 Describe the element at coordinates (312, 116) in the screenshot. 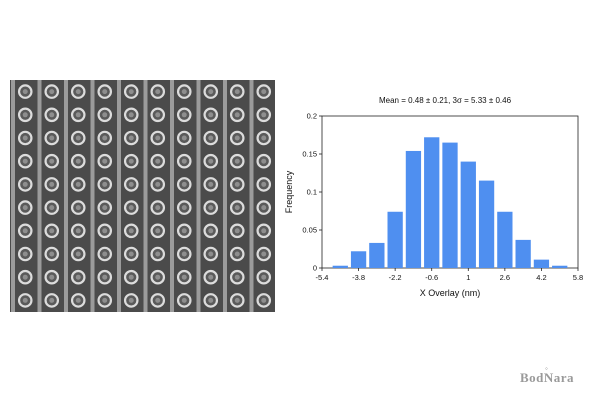

I see `y-tick-label: 0.2` at that location.